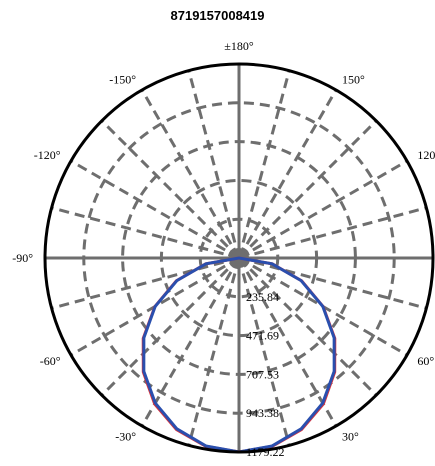 The image size is (435, 466). I want to click on angle-label: ±180°, so click(239, 46).